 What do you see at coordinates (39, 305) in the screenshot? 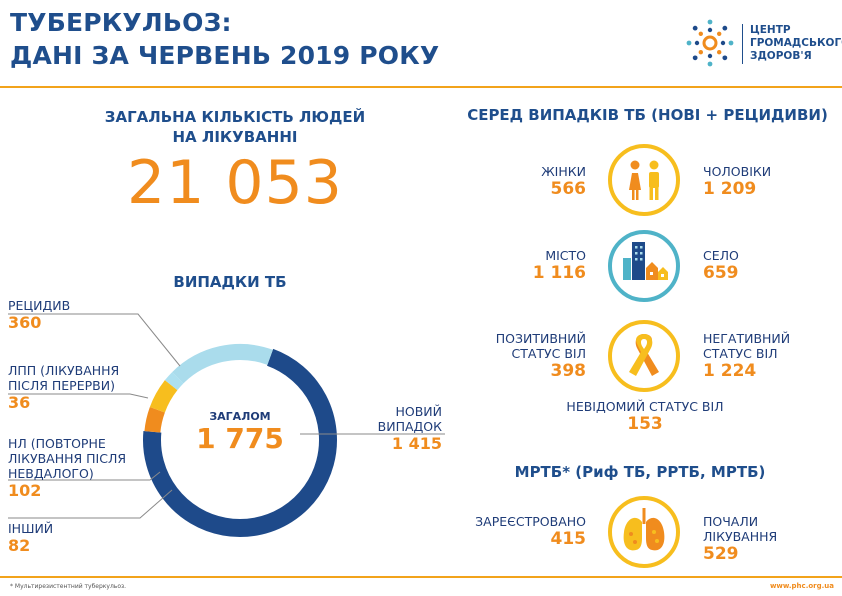
I see `segment-recidiv-label: РЕЦИДИВ` at bounding box center [39, 305].